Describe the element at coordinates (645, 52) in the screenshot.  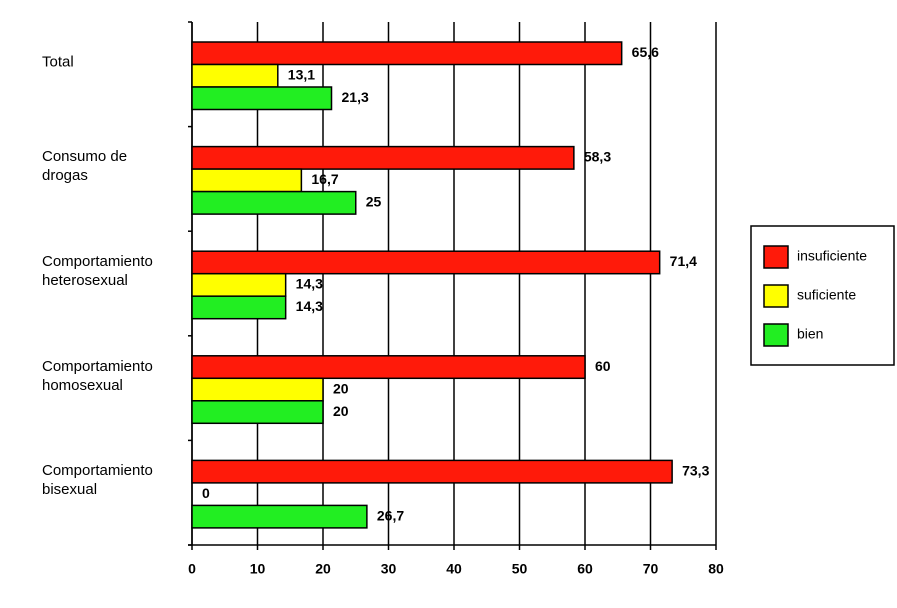
I see `value-label: 65,6` at that location.